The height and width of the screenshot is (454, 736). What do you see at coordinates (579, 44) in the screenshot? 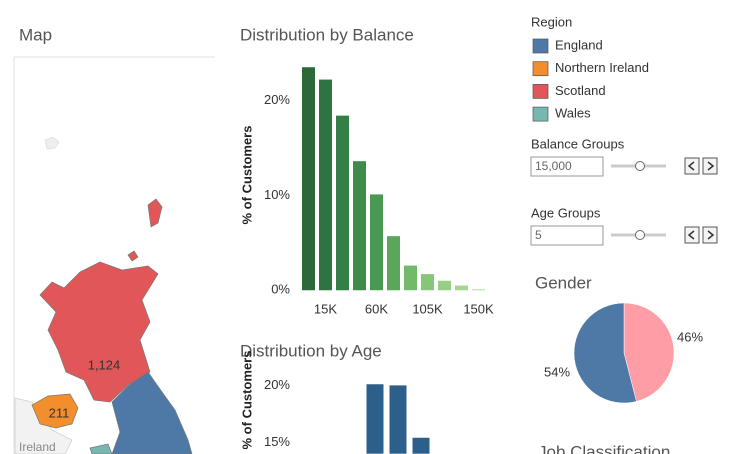
I see `legend-label: England` at bounding box center [579, 44].